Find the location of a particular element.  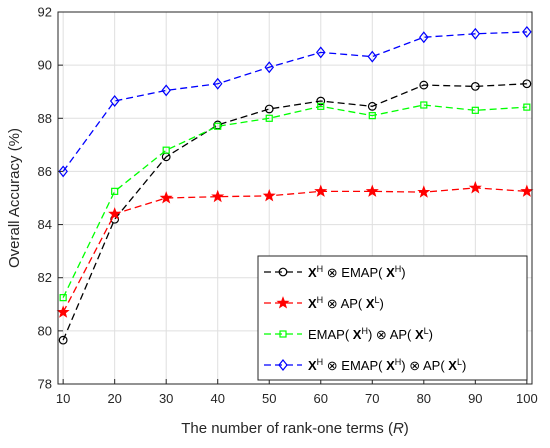

y-tick-label: 92 is located at coordinates (45, 12).